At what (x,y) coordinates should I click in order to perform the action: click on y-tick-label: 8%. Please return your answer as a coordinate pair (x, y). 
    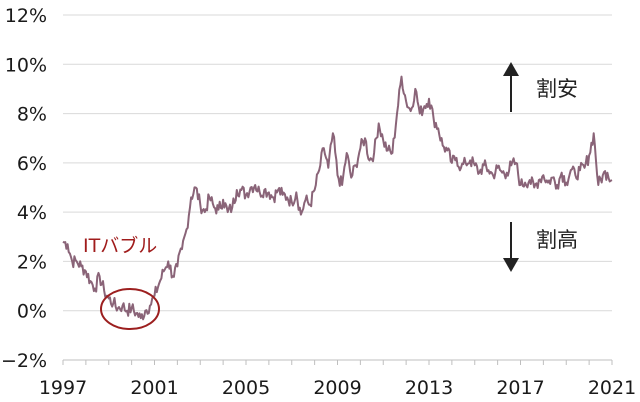
    Looking at the image, I should click on (32, 115).